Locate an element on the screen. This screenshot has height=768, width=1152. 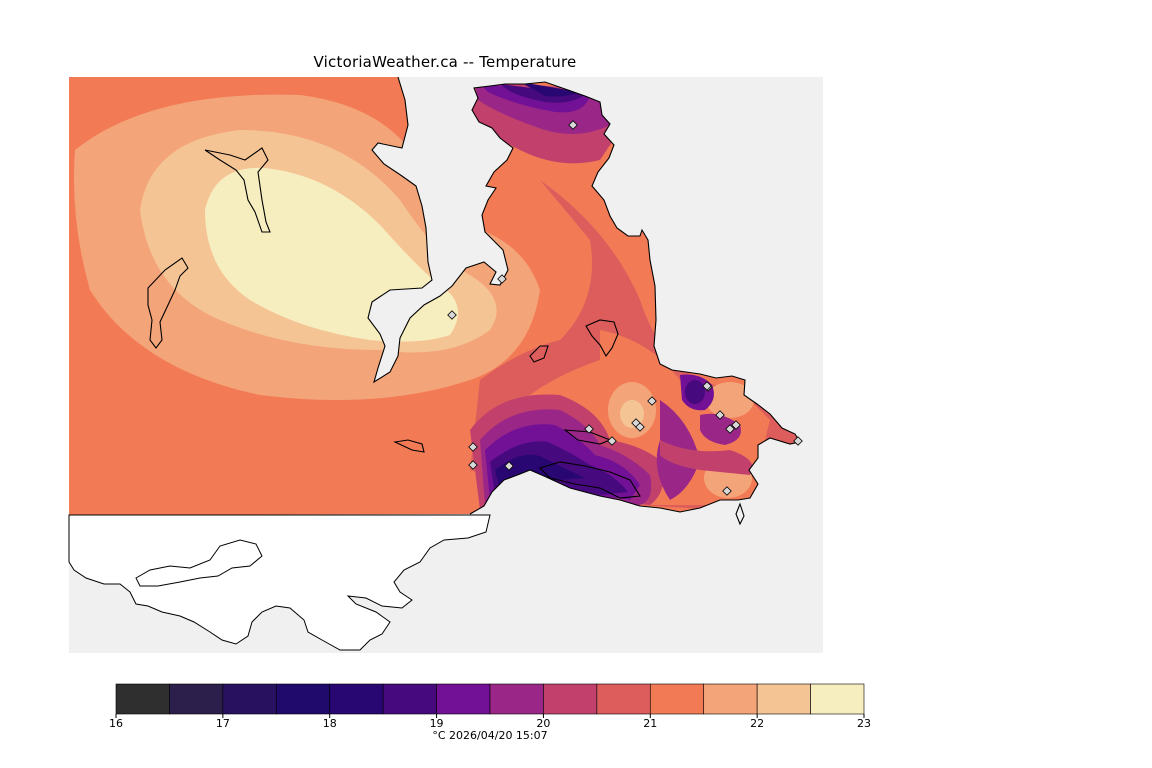
colorbar is located at coordinates (490, 699).